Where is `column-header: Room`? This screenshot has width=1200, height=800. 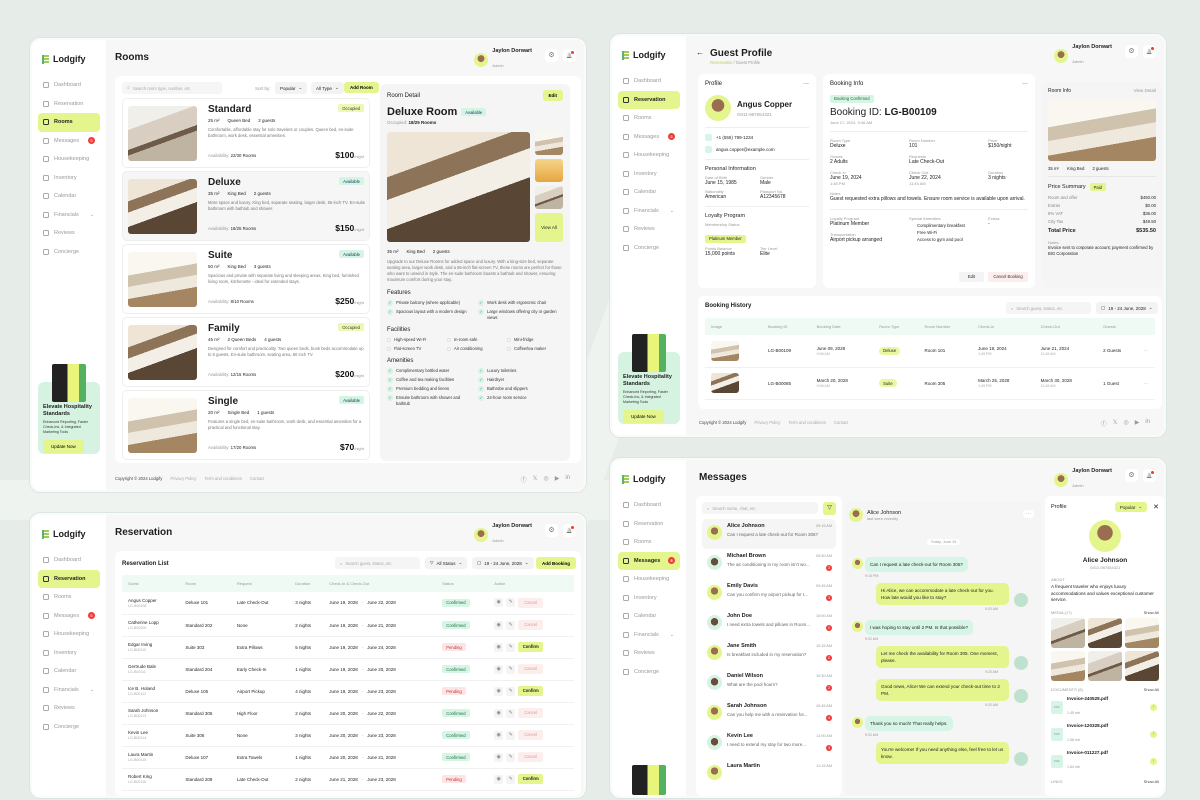 column-header: Room is located at coordinates (205, 583).